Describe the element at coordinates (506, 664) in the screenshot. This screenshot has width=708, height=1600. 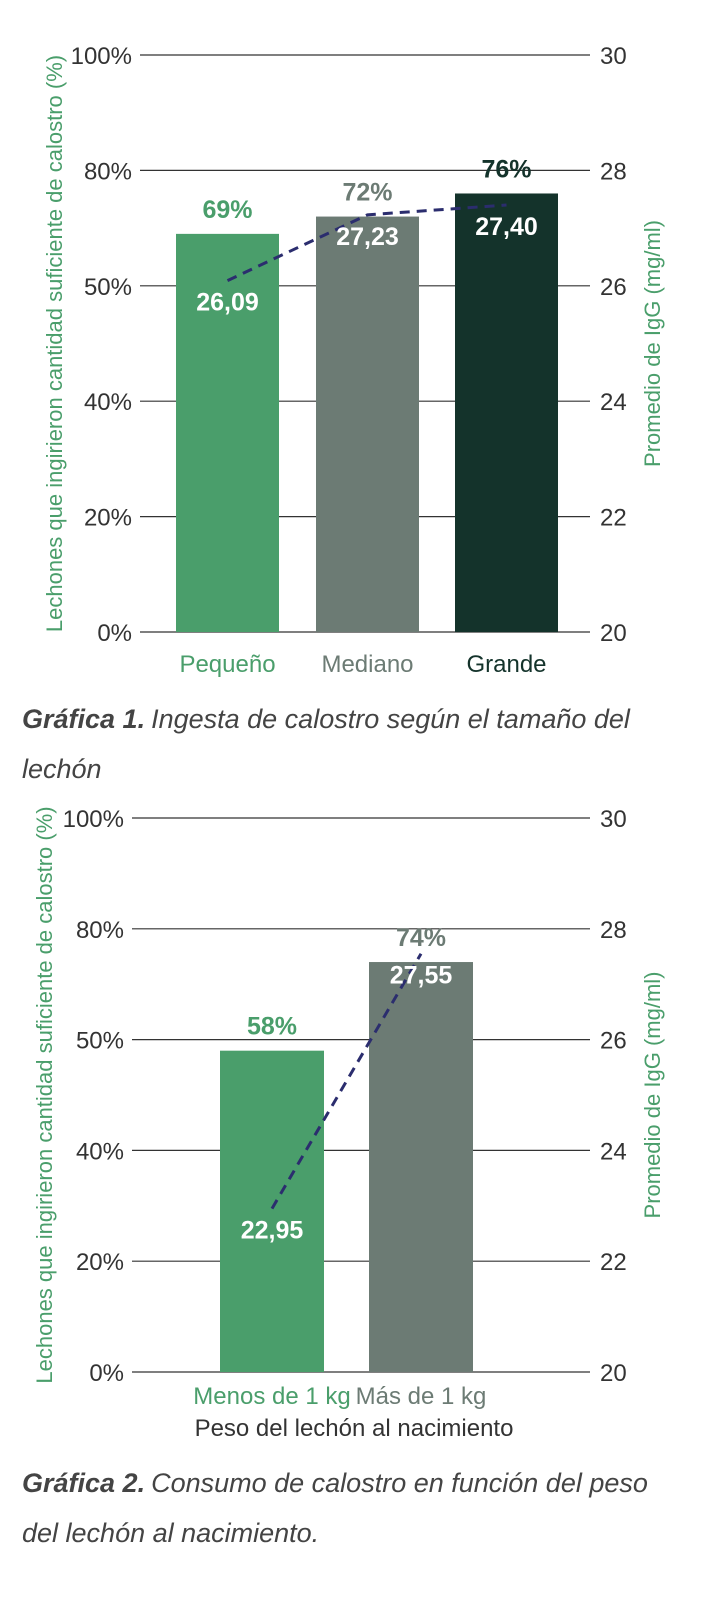
I see `category-label: Grande` at that location.